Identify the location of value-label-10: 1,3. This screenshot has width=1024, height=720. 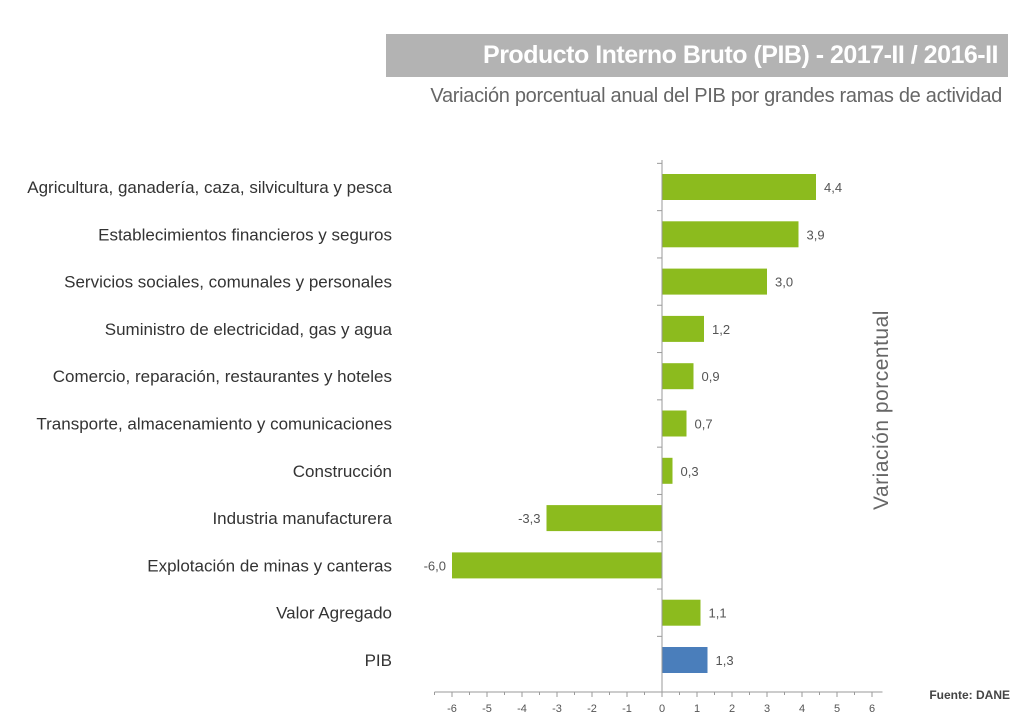
(725, 660).